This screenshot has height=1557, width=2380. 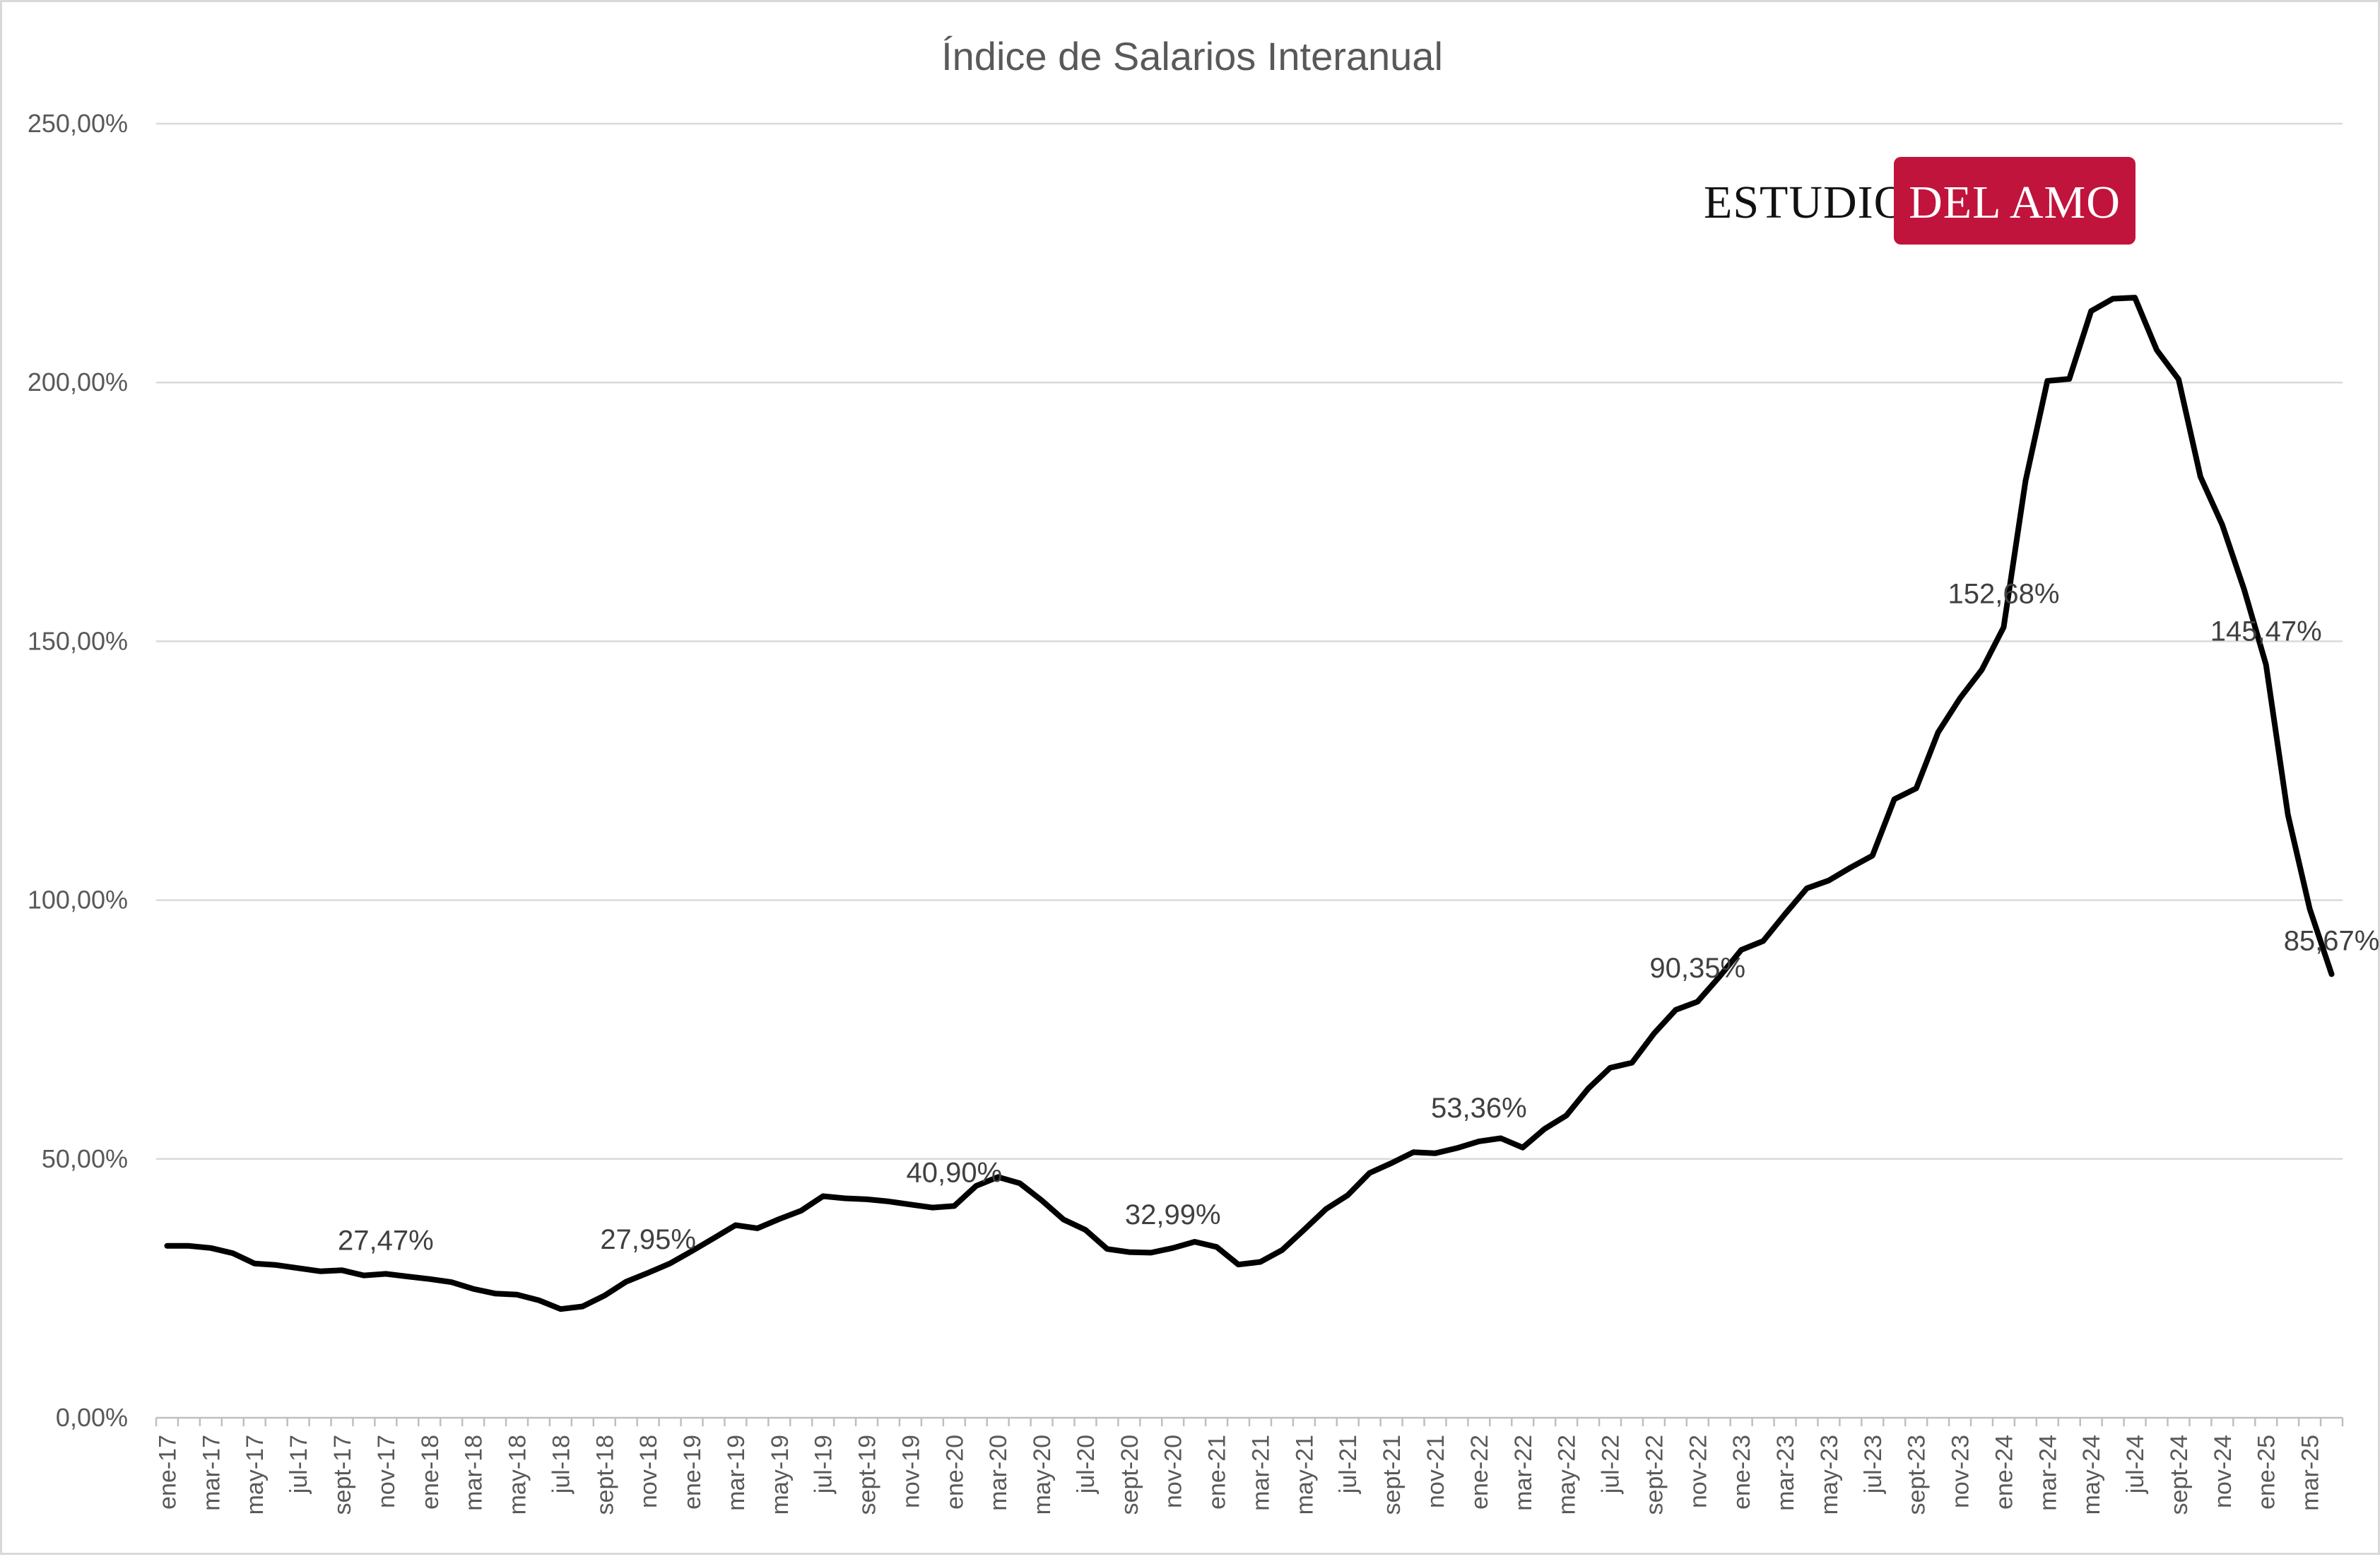 I want to click on x-tick-label: nov-21, so click(x=1436, y=1472).